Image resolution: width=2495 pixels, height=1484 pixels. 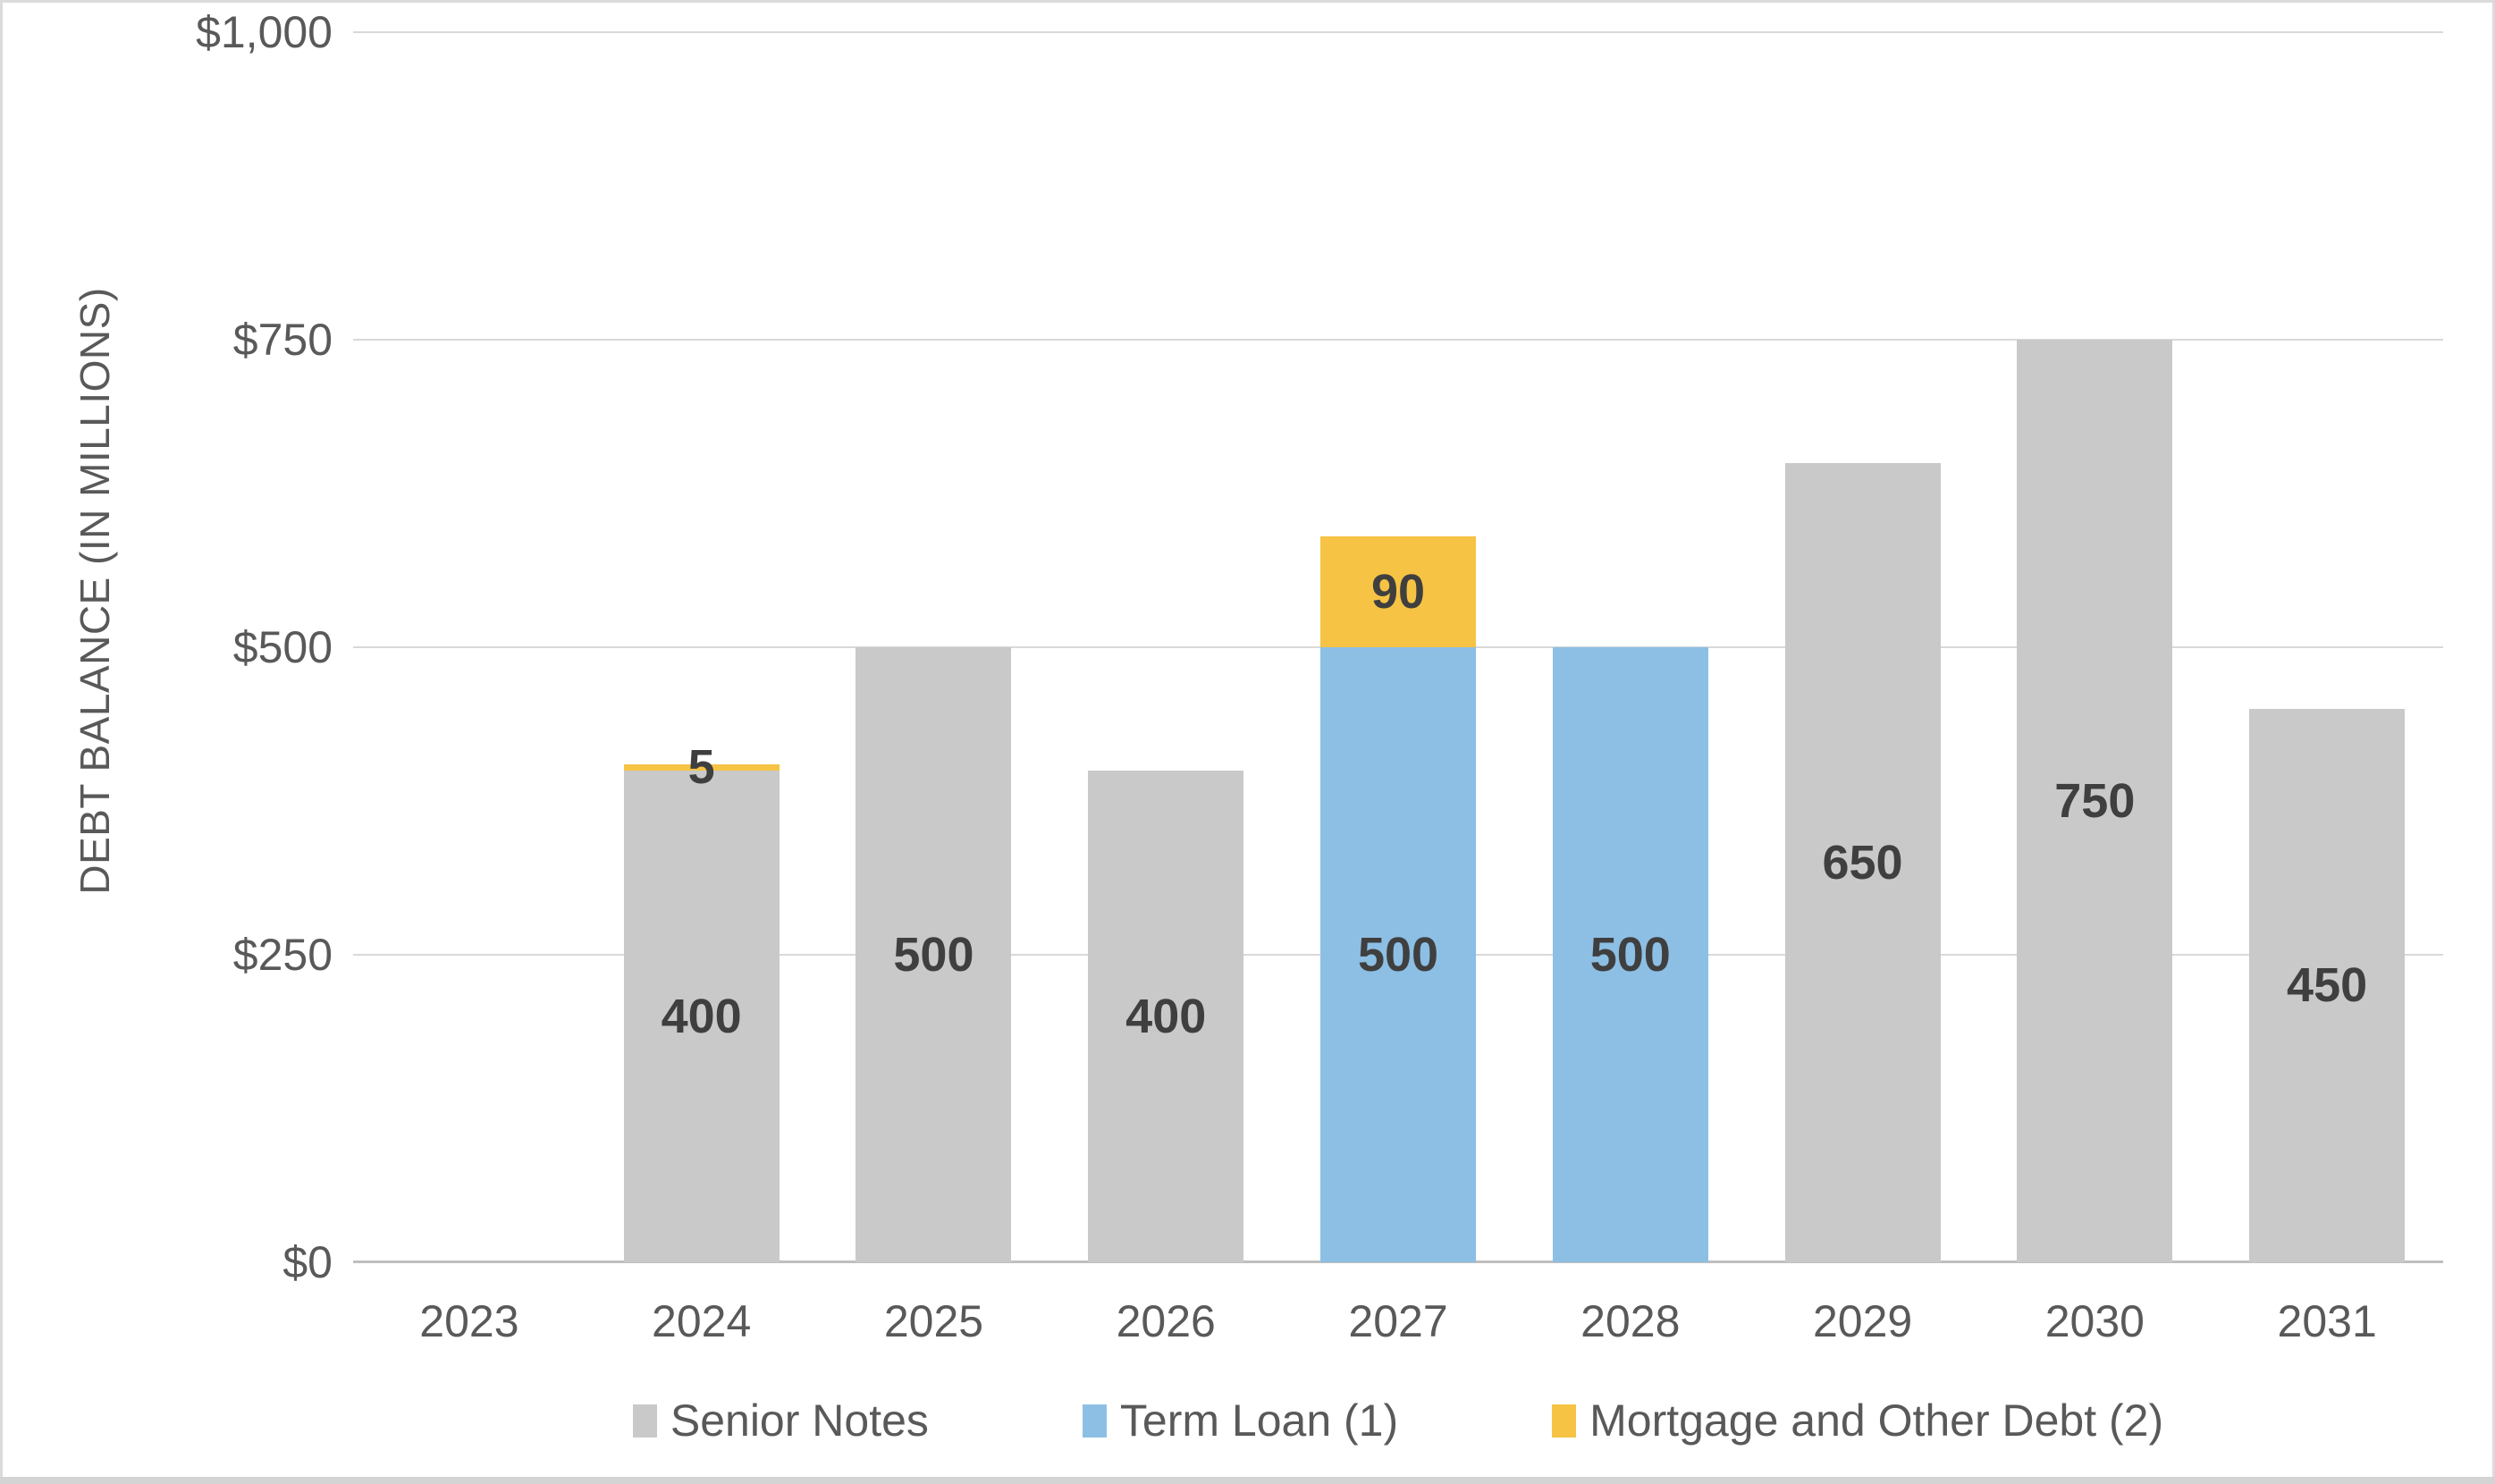 I want to click on y-tick-label: $750, so click(x=282, y=340).